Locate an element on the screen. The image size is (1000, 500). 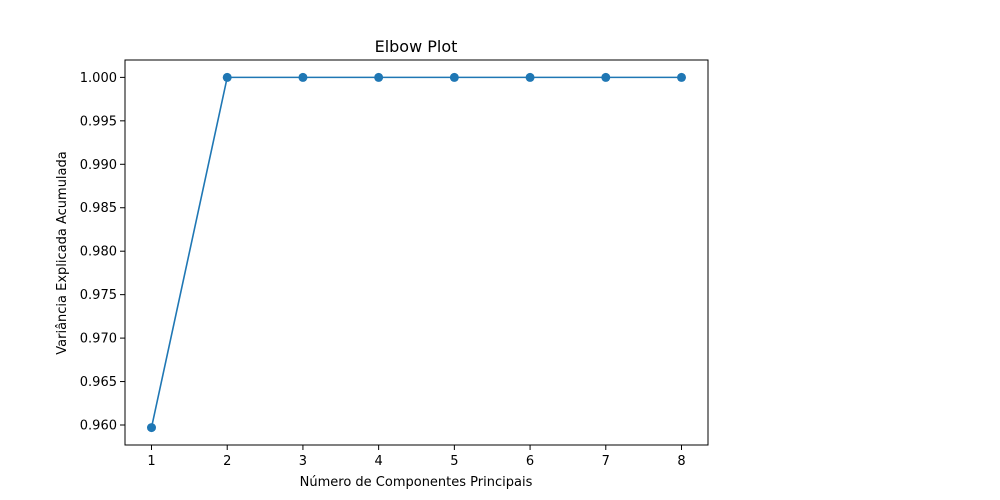
x-tick-label: 7 is located at coordinates (606, 461).